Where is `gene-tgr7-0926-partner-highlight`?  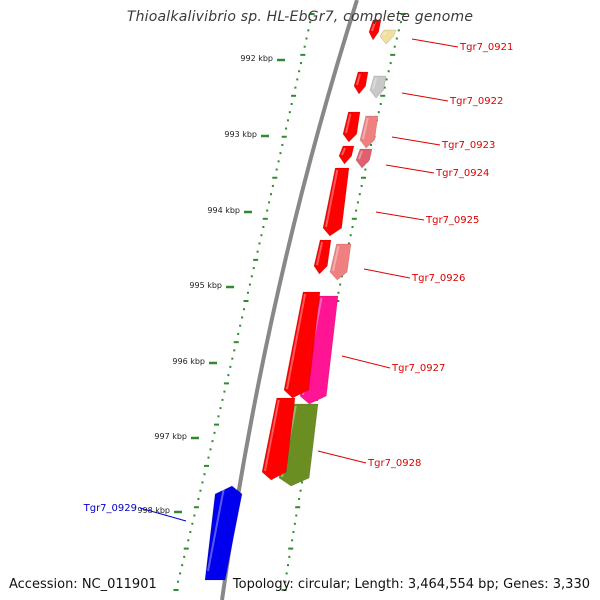 gene-tgr7-0926-partner-highlight is located at coordinates (336, 258).